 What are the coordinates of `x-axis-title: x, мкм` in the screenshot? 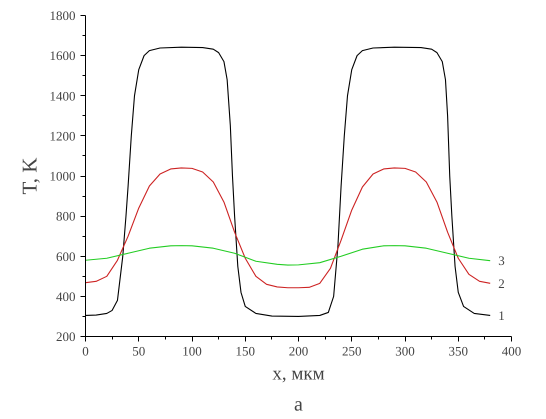 It's located at (298, 374).